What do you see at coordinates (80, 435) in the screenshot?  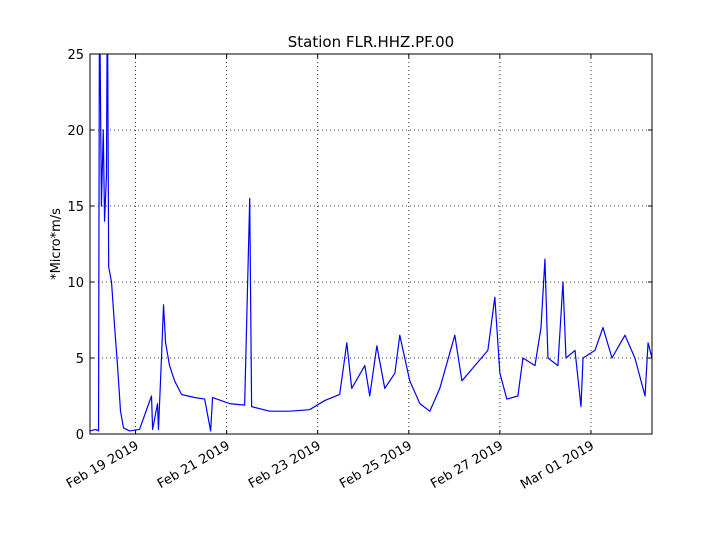 I see `y-tick-label: 0` at bounding box center [80, 435].